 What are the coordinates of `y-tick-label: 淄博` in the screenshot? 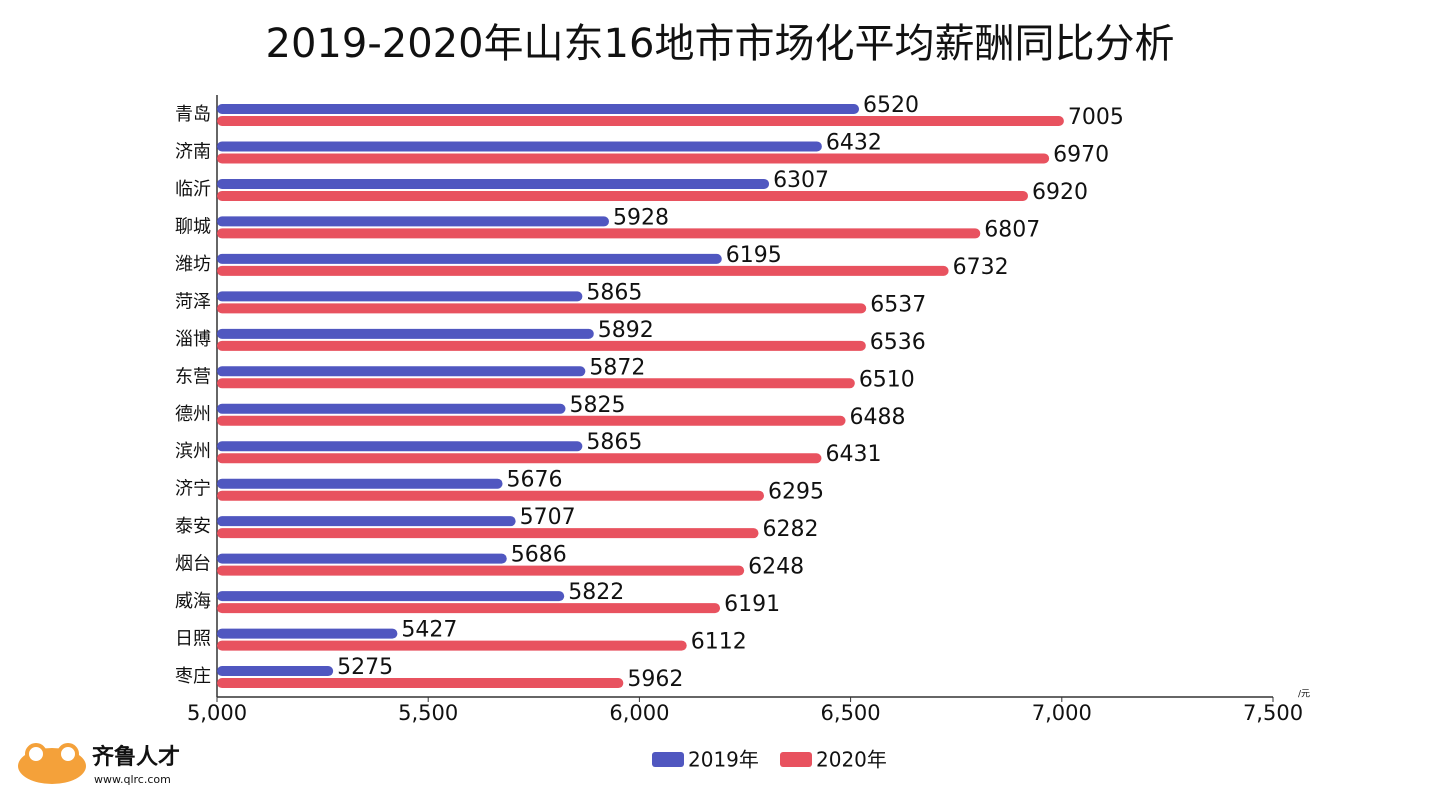 It's located at (193, 339).